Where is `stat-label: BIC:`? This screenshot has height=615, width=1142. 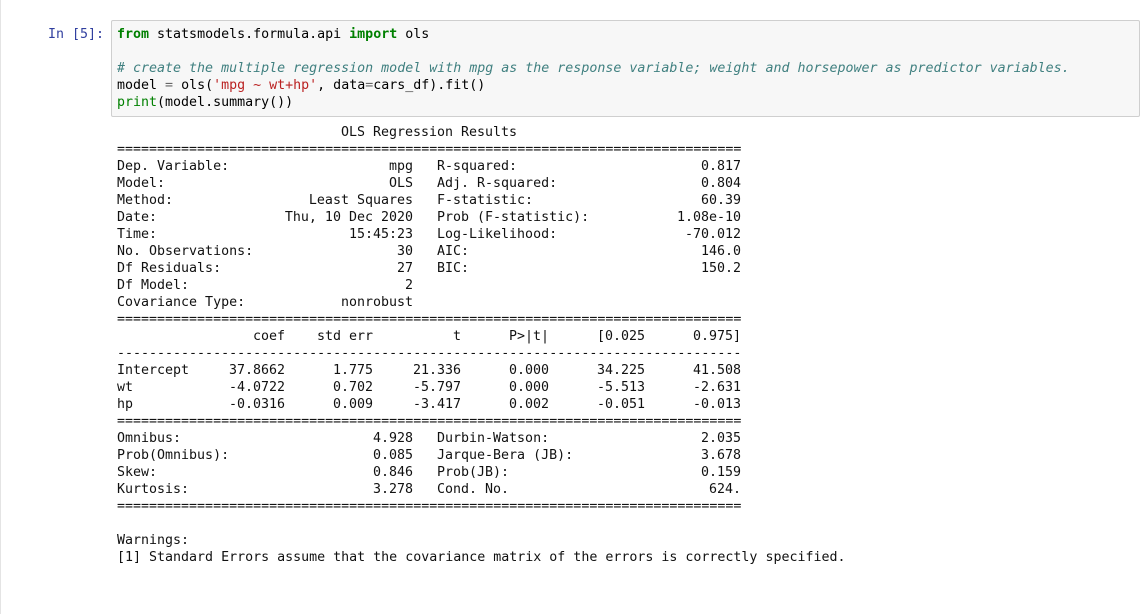
stat-label: BIC: is located at coordinates (453, 268).